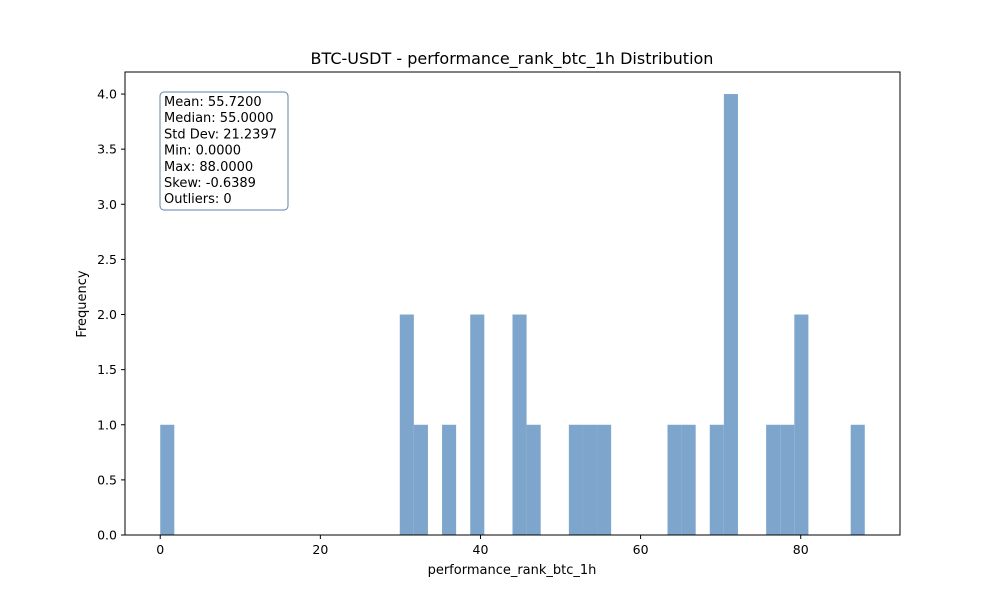 This screenshot has width=1000, height=600. What do you see at coordinates (107, 479) in the screenshot?
I see `y-tick-label: 0.5` at bounding box center [107, 479].